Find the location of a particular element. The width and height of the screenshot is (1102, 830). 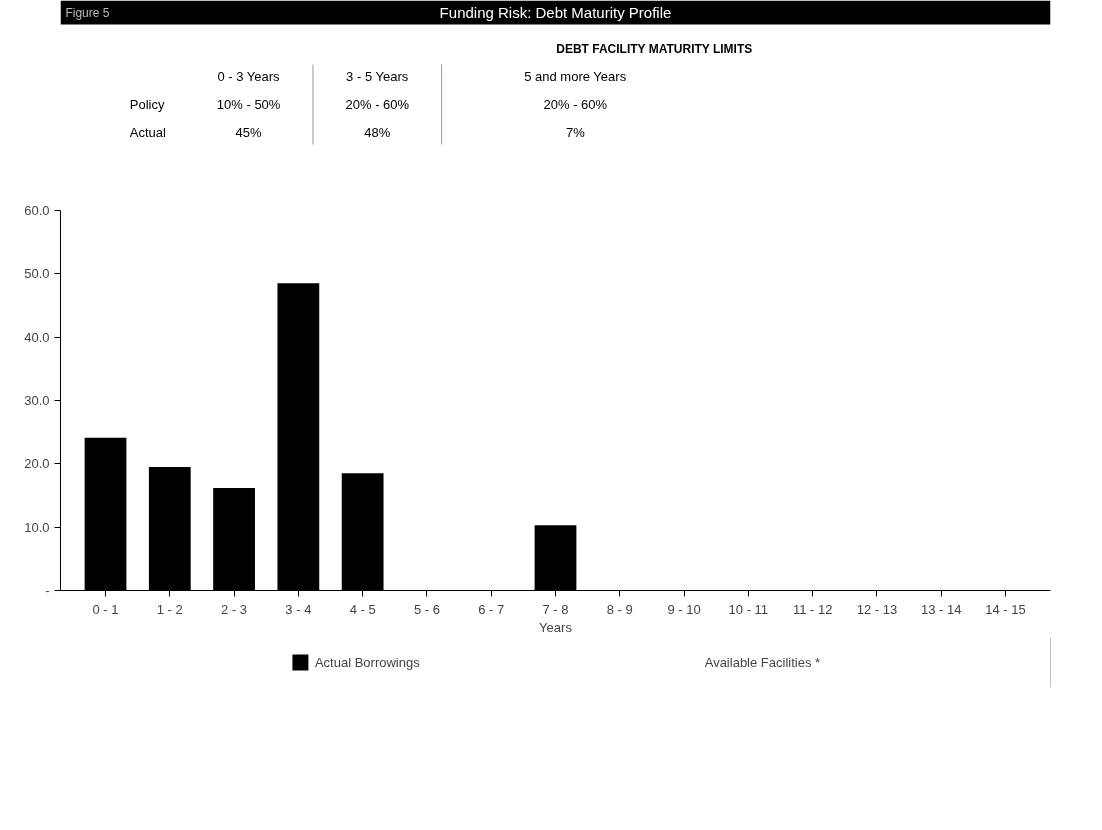

legend-label: Actual Borrowings is located at coordinates (367, 662).